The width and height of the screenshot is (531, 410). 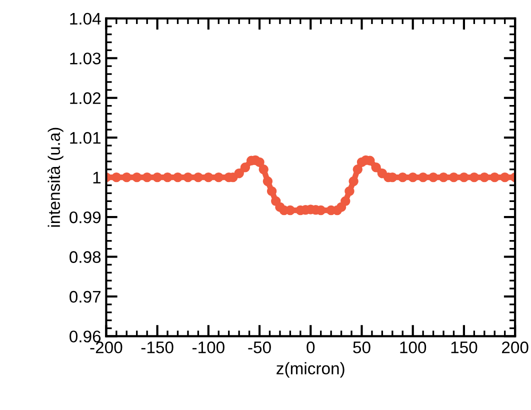 I want to click on x-tick-label: -150, so click(x=157, y=348).